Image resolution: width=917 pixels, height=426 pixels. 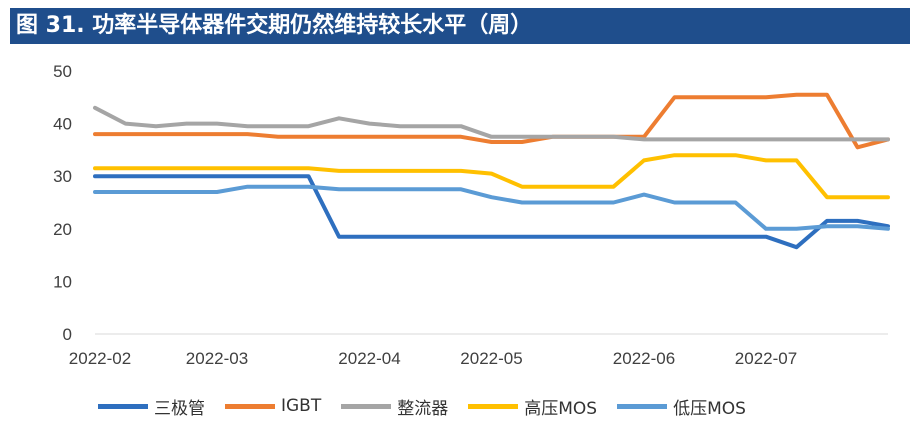 What do you see at coordinates (423, 408) in the screenshot?
I see `legend-label: 整流器` at bounding box center [423, 408].